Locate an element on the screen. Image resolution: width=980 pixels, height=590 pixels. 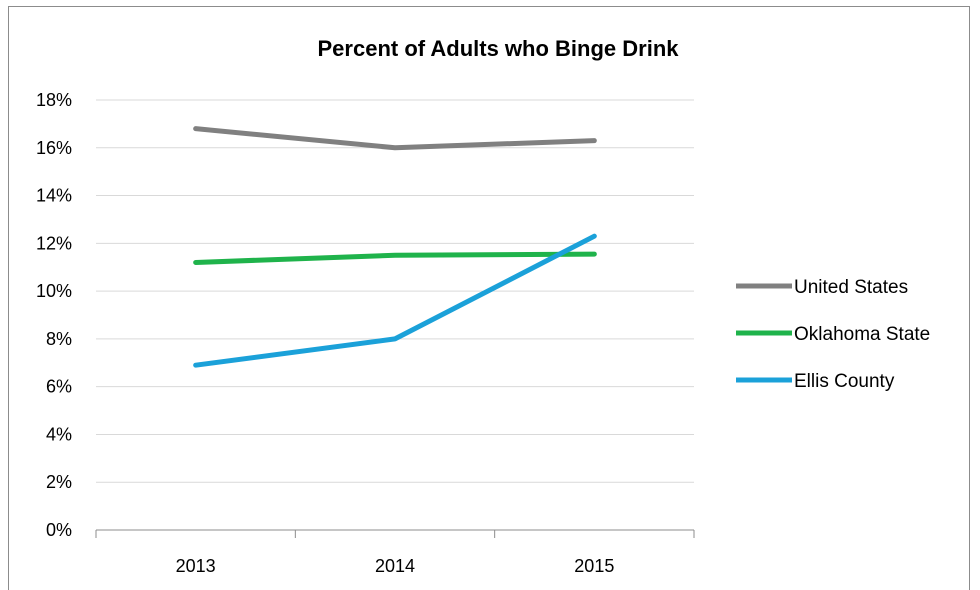
x-tick-label: 2014 is located at coordinates (395, 566).